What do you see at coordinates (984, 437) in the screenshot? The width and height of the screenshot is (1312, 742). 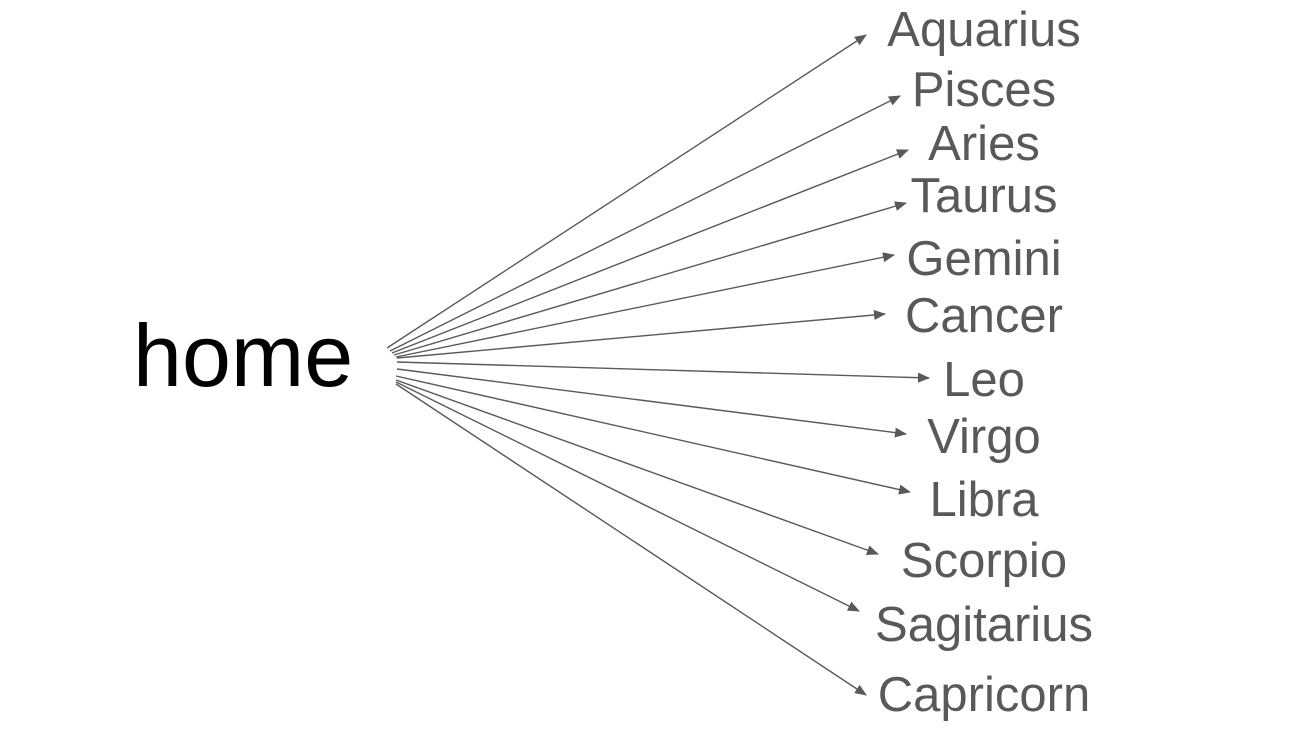 I see `node-label-virgo: Virgo` at bounding box center [984, 437].